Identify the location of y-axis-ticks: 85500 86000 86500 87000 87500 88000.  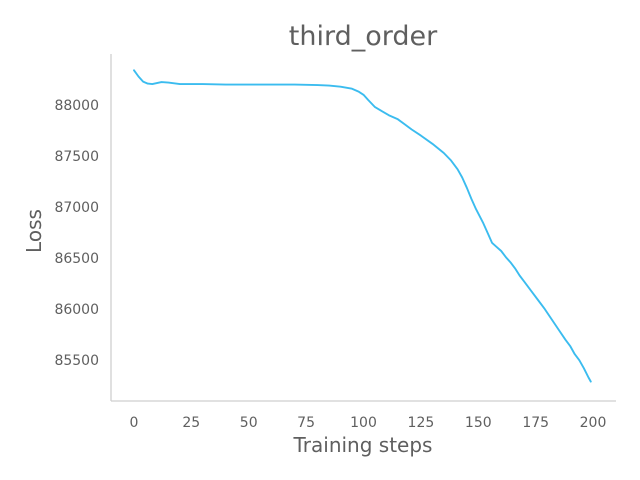
(76, 233).